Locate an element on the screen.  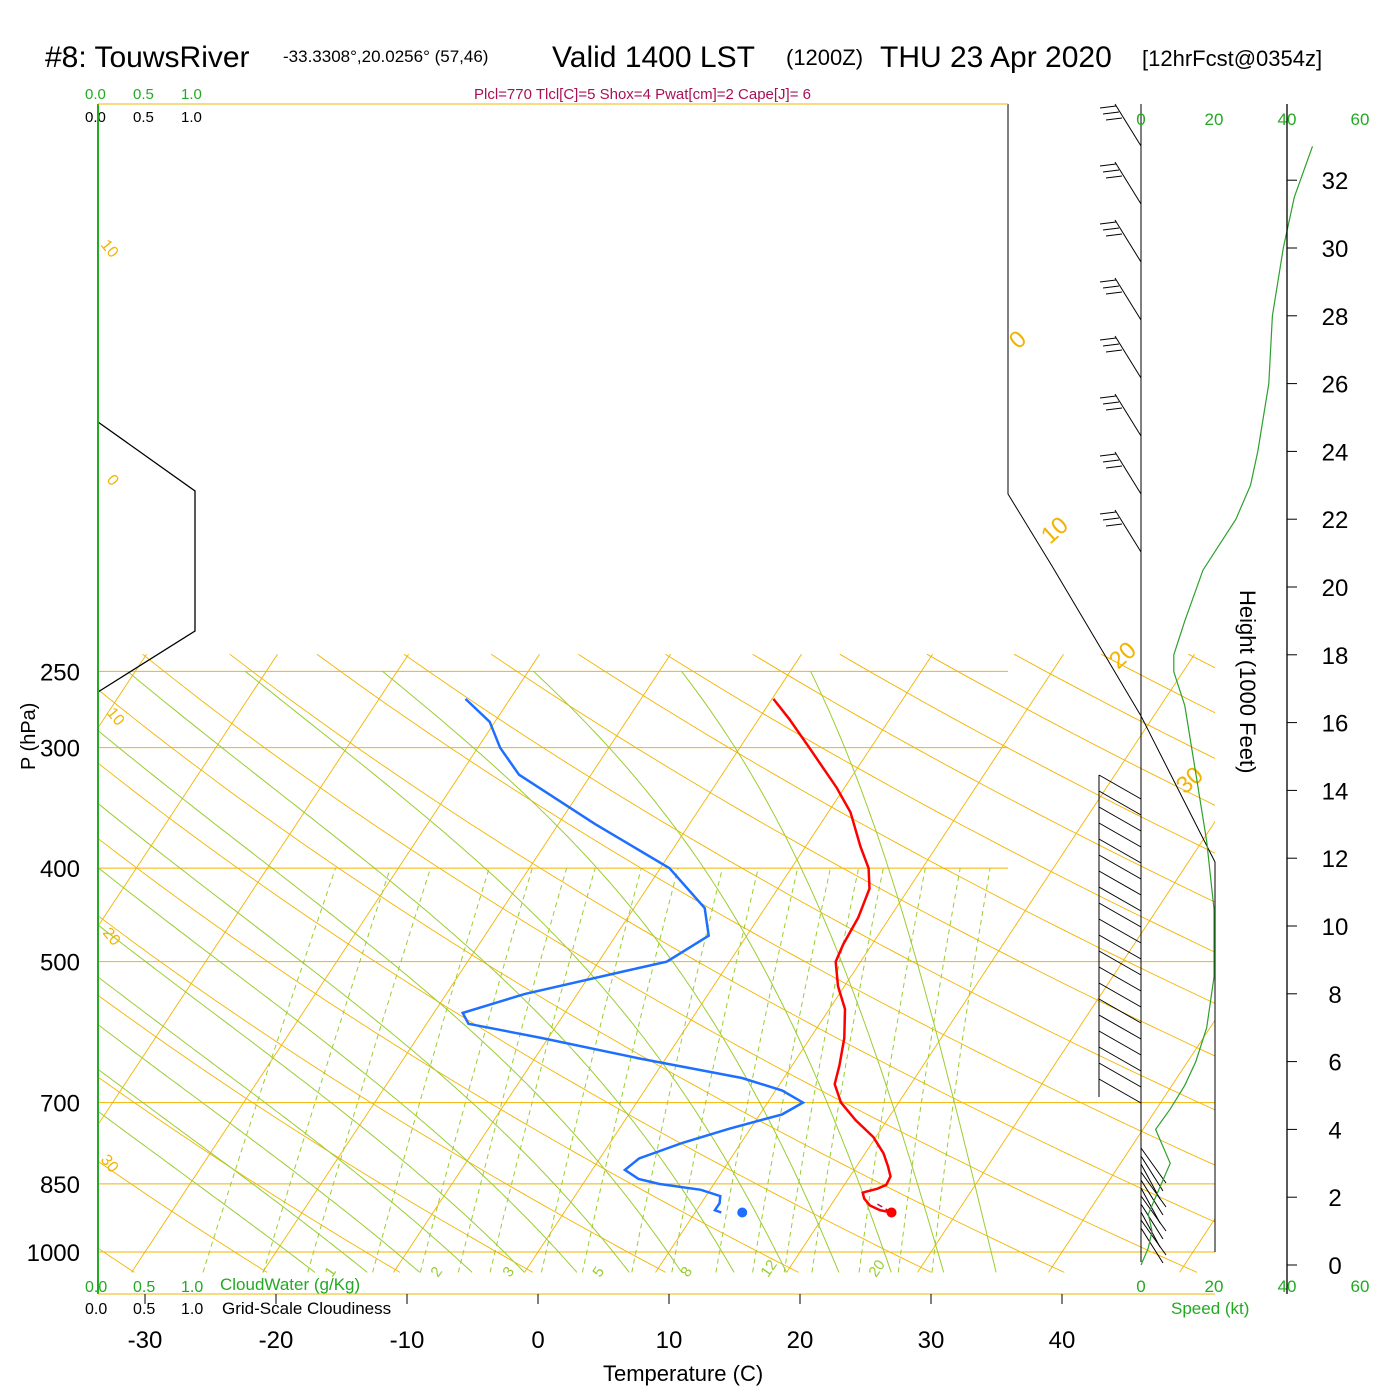
wind-barbs is located at coordinates (1132, 683).